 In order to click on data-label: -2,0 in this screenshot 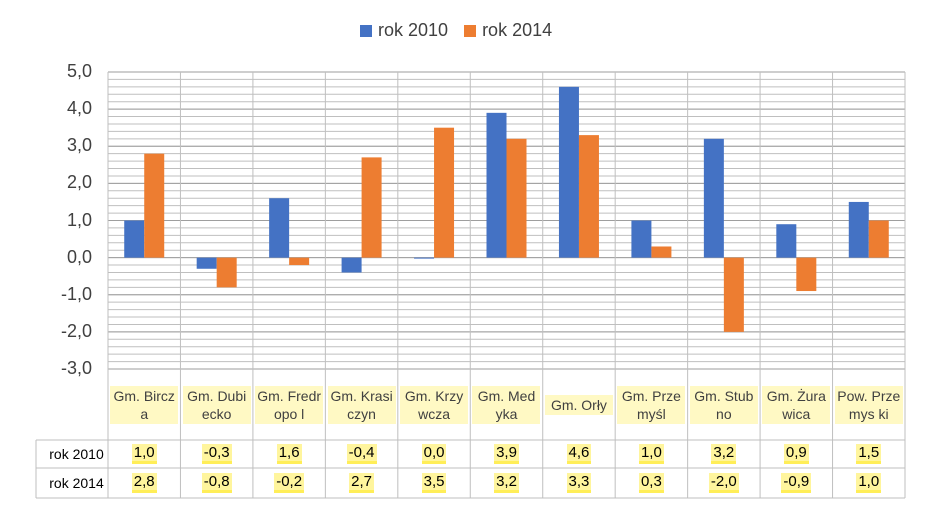, I will do `click(724, 483)`.